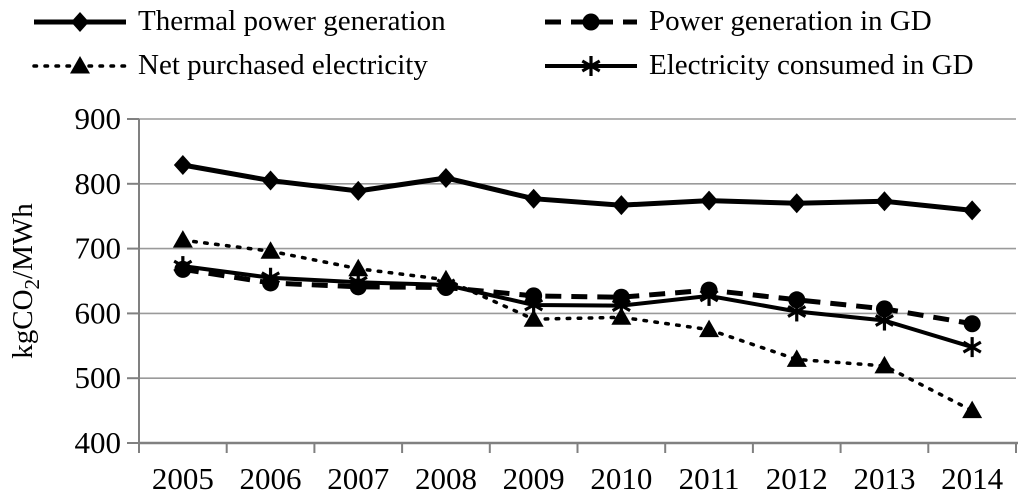  Describe the element at coordinates (25, 281) in the screenshot. I see `svg-text: kgCO2/MWh` at that location.